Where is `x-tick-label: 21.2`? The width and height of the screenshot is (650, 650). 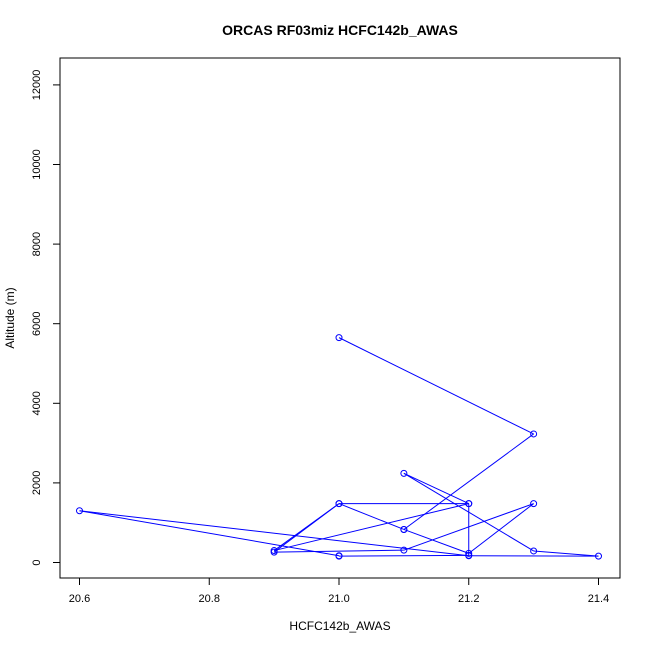
x-tick-label: 21.2 is located at coordinates (468, 599).